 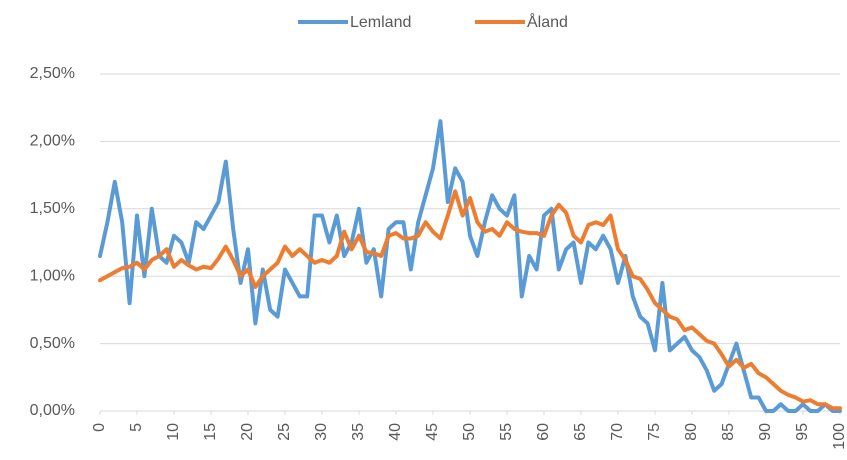 What do you see at coordinates (728, 432) in the screenshot?
I see `x-tick-label: 85` at bounding box center [728, 432].